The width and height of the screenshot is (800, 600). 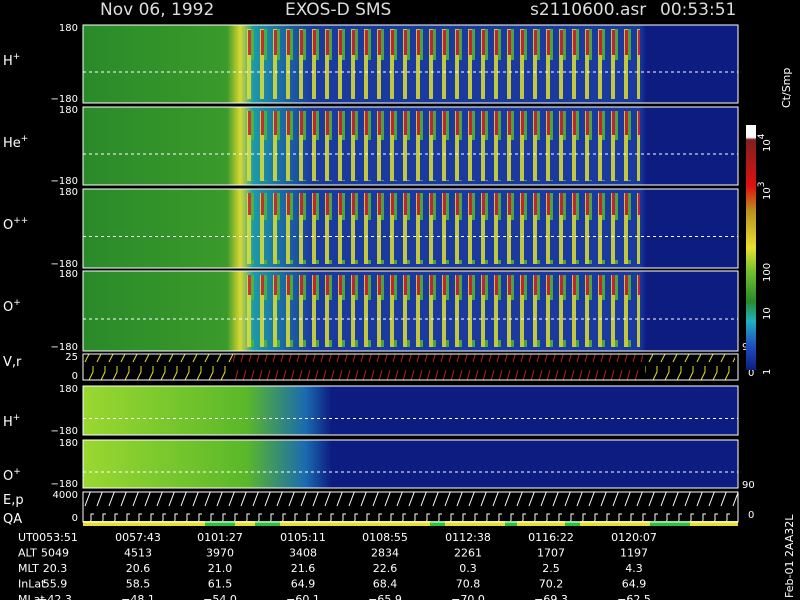 I want to click on label-sup: 4, so click(x=762, y=136).